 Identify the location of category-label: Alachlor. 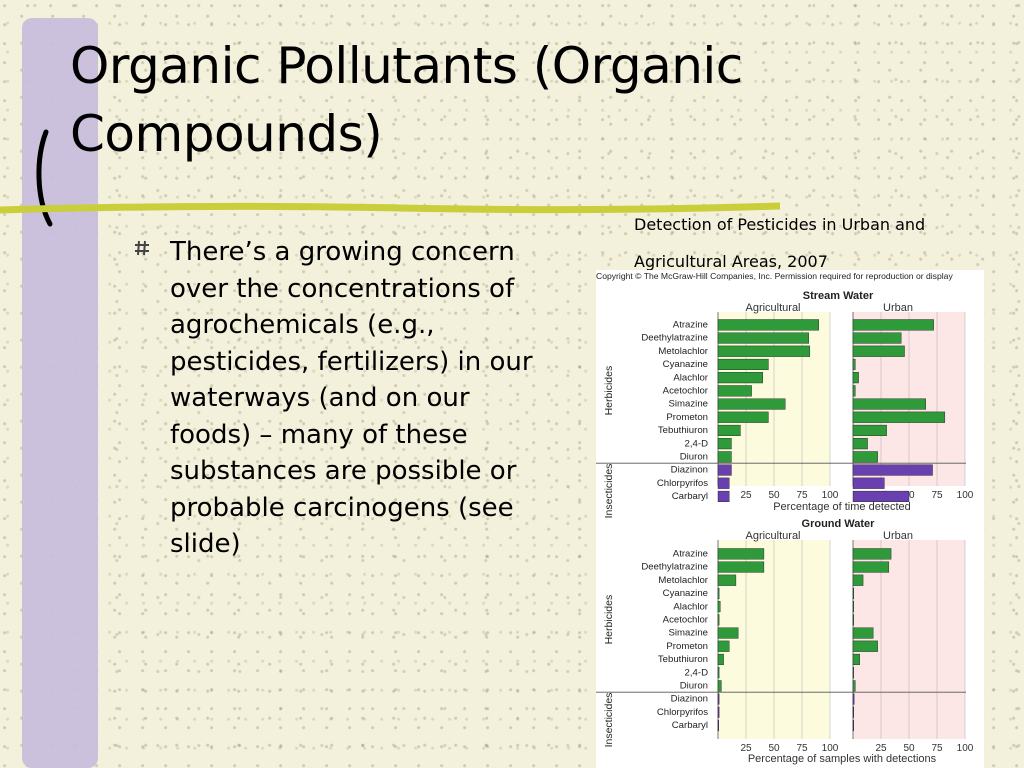
(690, 606).